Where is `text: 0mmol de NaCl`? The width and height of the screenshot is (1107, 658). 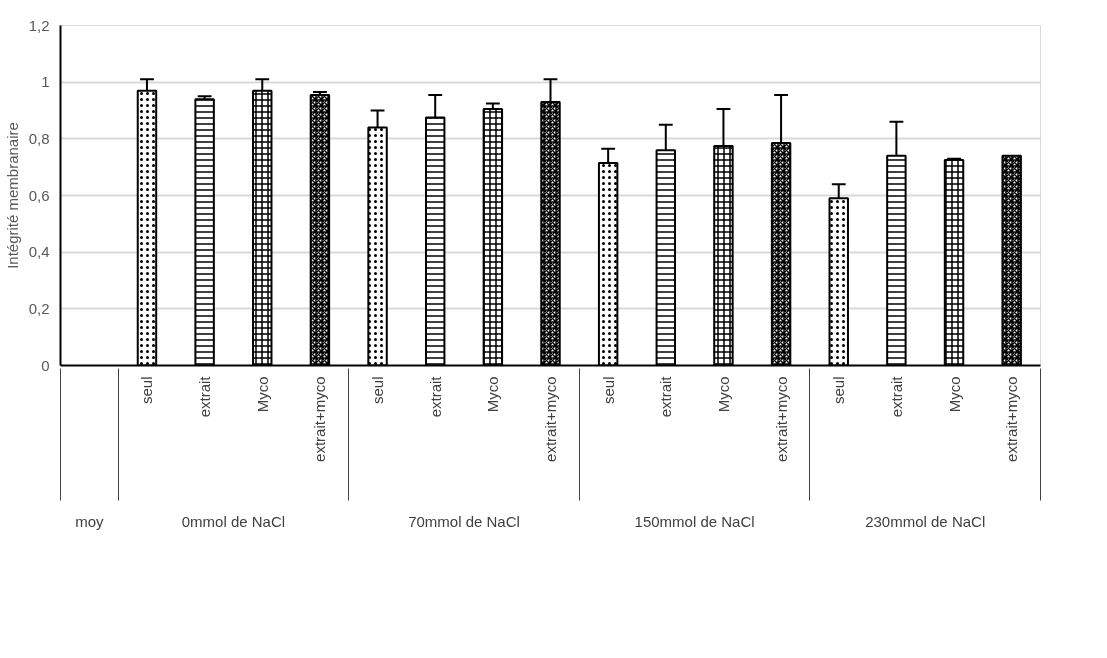
text: 0mmol de NaCl is located at coordinates (233, 521).